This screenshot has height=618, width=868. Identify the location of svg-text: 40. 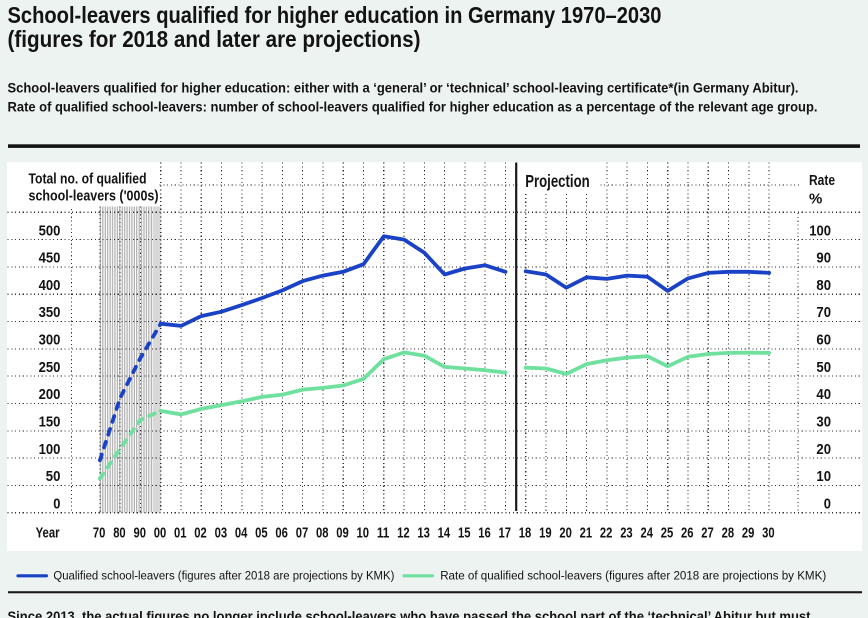
(823, 395).